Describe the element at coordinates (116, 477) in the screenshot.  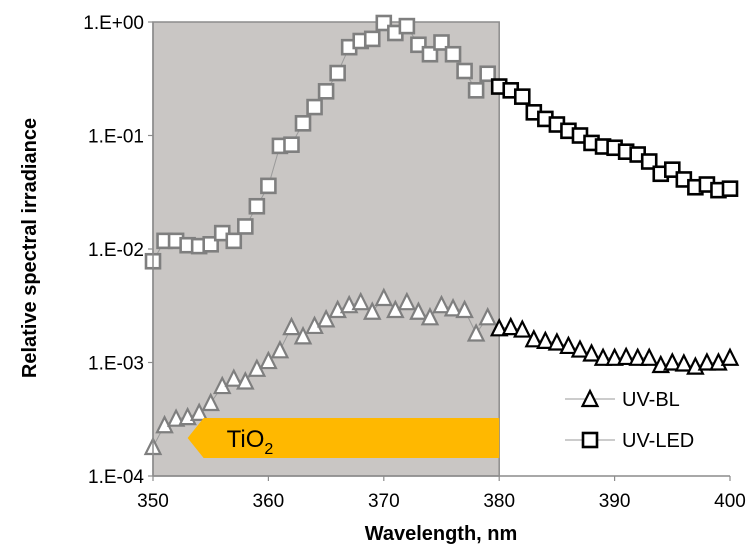
I see `y-tick-label: 1.E-04` at that location.